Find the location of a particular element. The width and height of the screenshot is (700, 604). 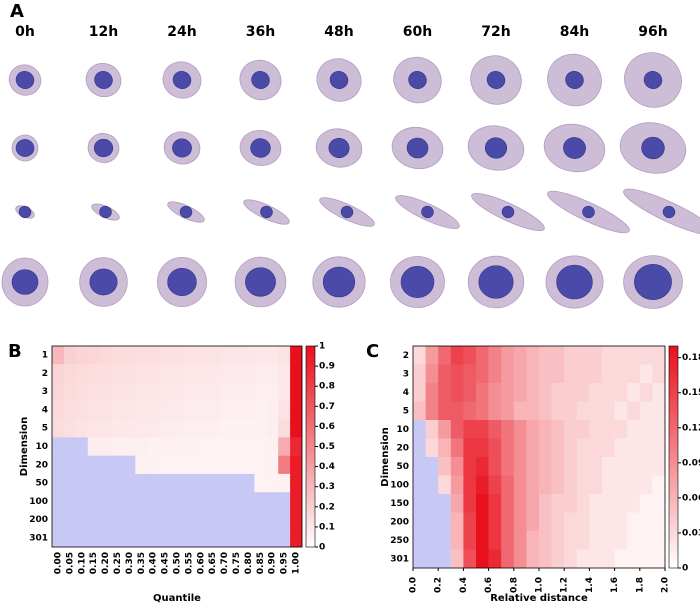

x-tick-label: 0.35 is located at coordinates (142, 563).